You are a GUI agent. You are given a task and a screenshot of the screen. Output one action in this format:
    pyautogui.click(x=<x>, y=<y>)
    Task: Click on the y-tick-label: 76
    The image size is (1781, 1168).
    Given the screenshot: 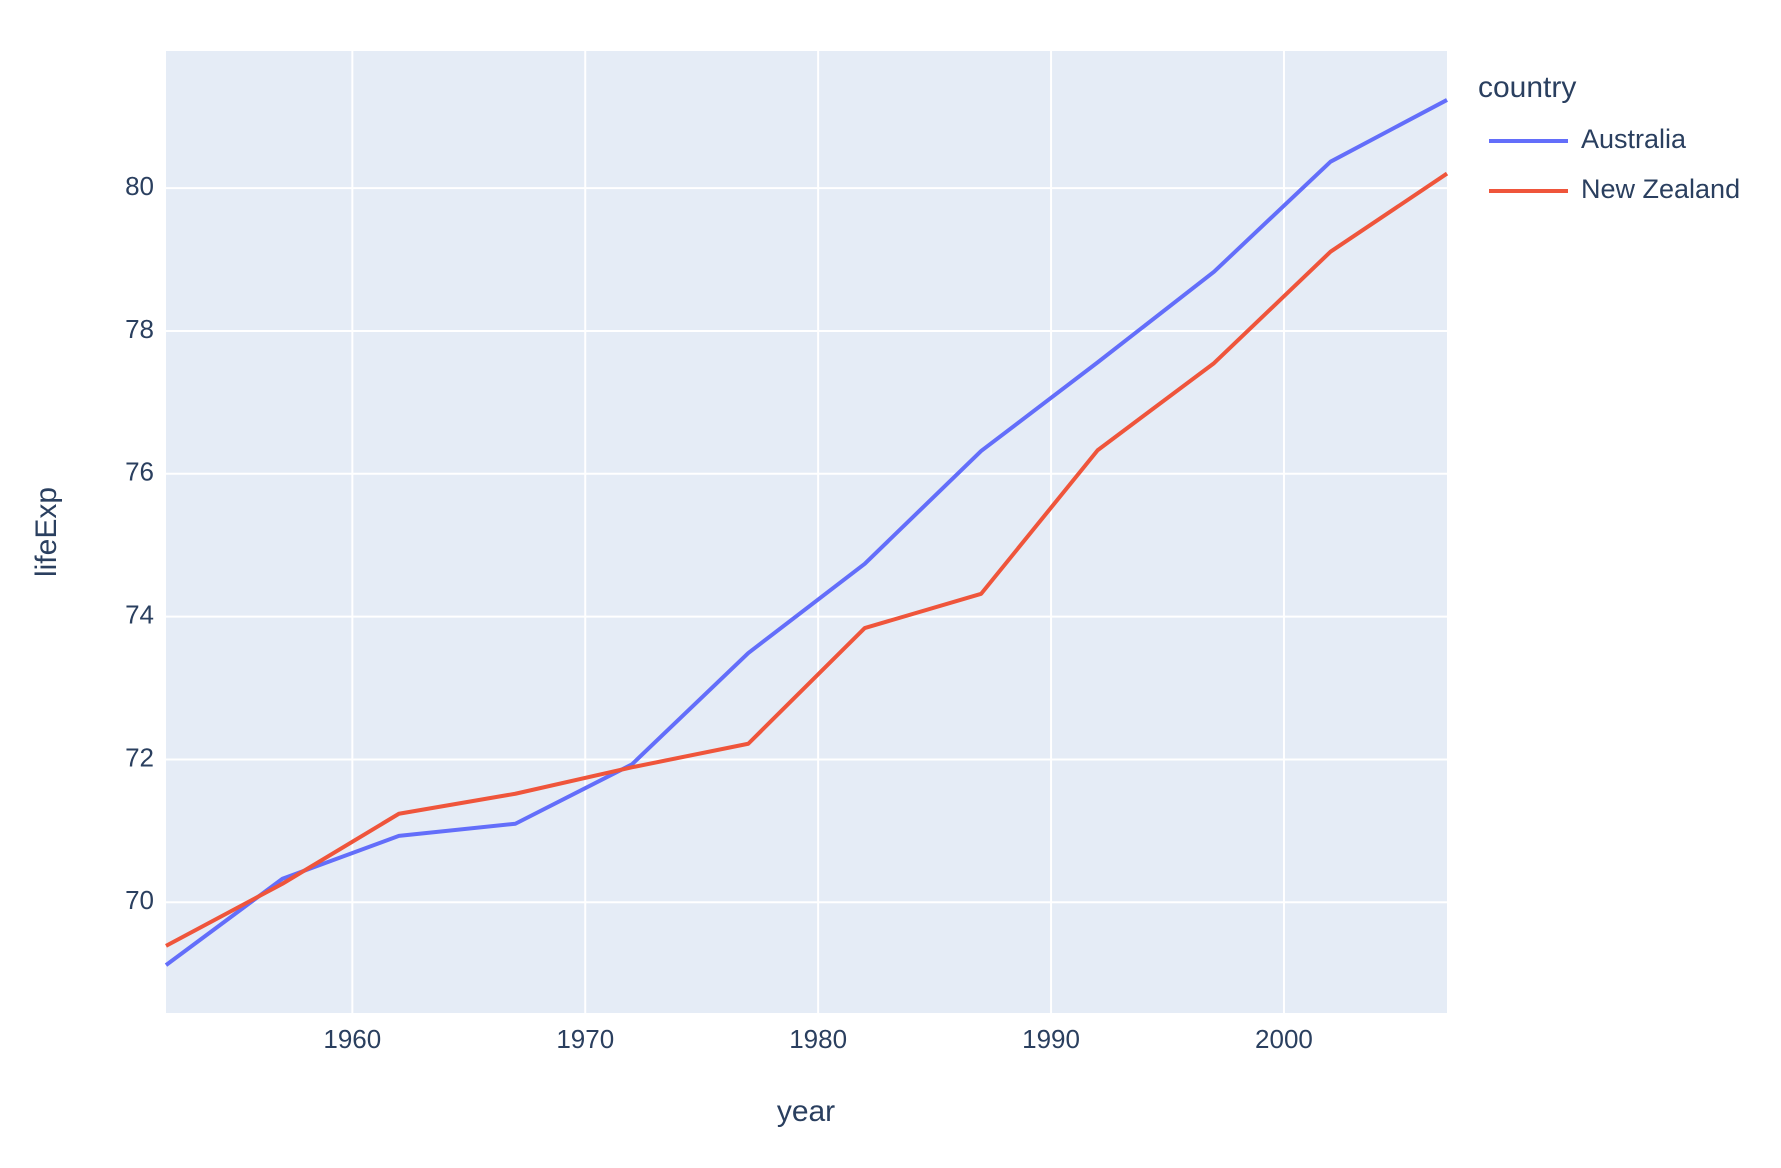 What is the action you would take?
    pyautogui.click(x=139, y=472)
    